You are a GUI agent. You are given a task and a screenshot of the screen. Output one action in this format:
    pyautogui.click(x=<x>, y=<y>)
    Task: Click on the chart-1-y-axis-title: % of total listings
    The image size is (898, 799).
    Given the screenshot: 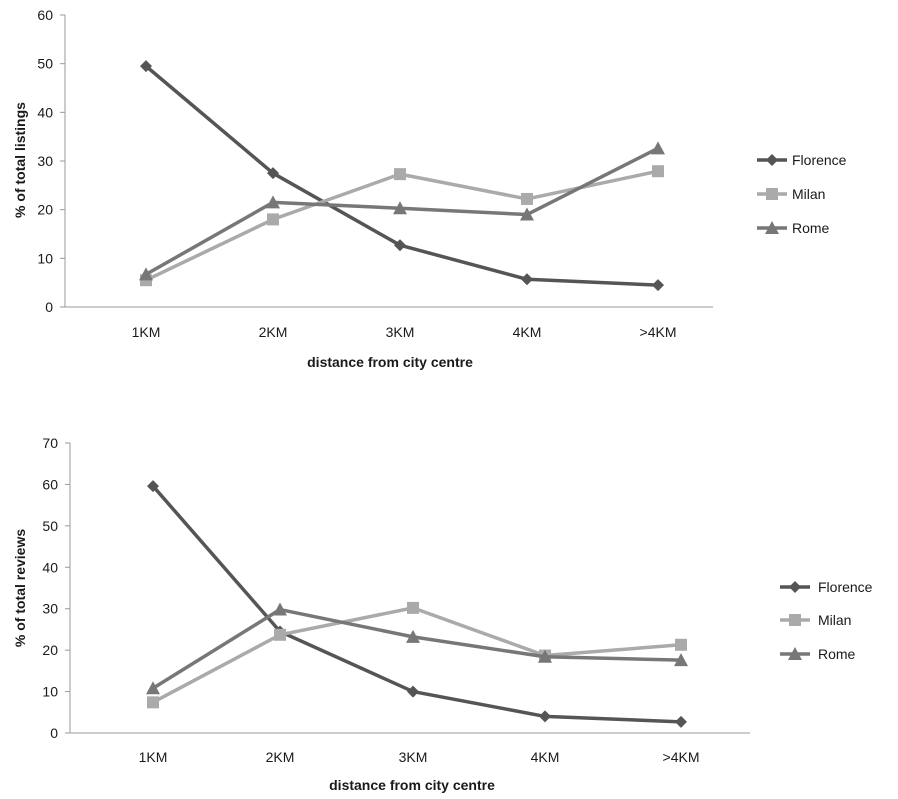 What is the action you would take?
    pyautogui.click(x=20, y=160)
    